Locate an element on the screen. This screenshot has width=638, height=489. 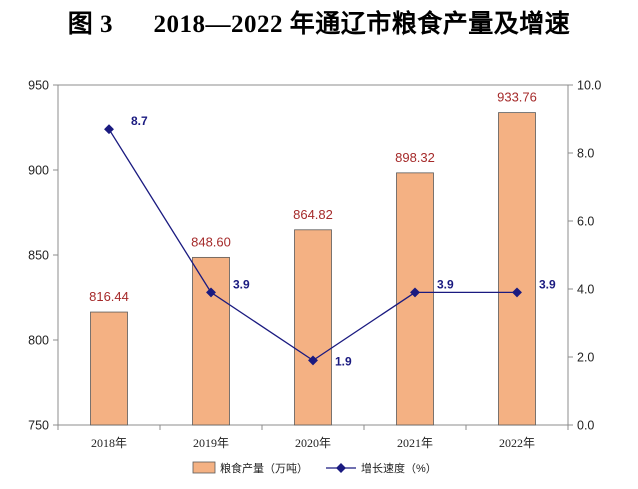
left-tick-label: 850 is located at coordinates (38, 256).